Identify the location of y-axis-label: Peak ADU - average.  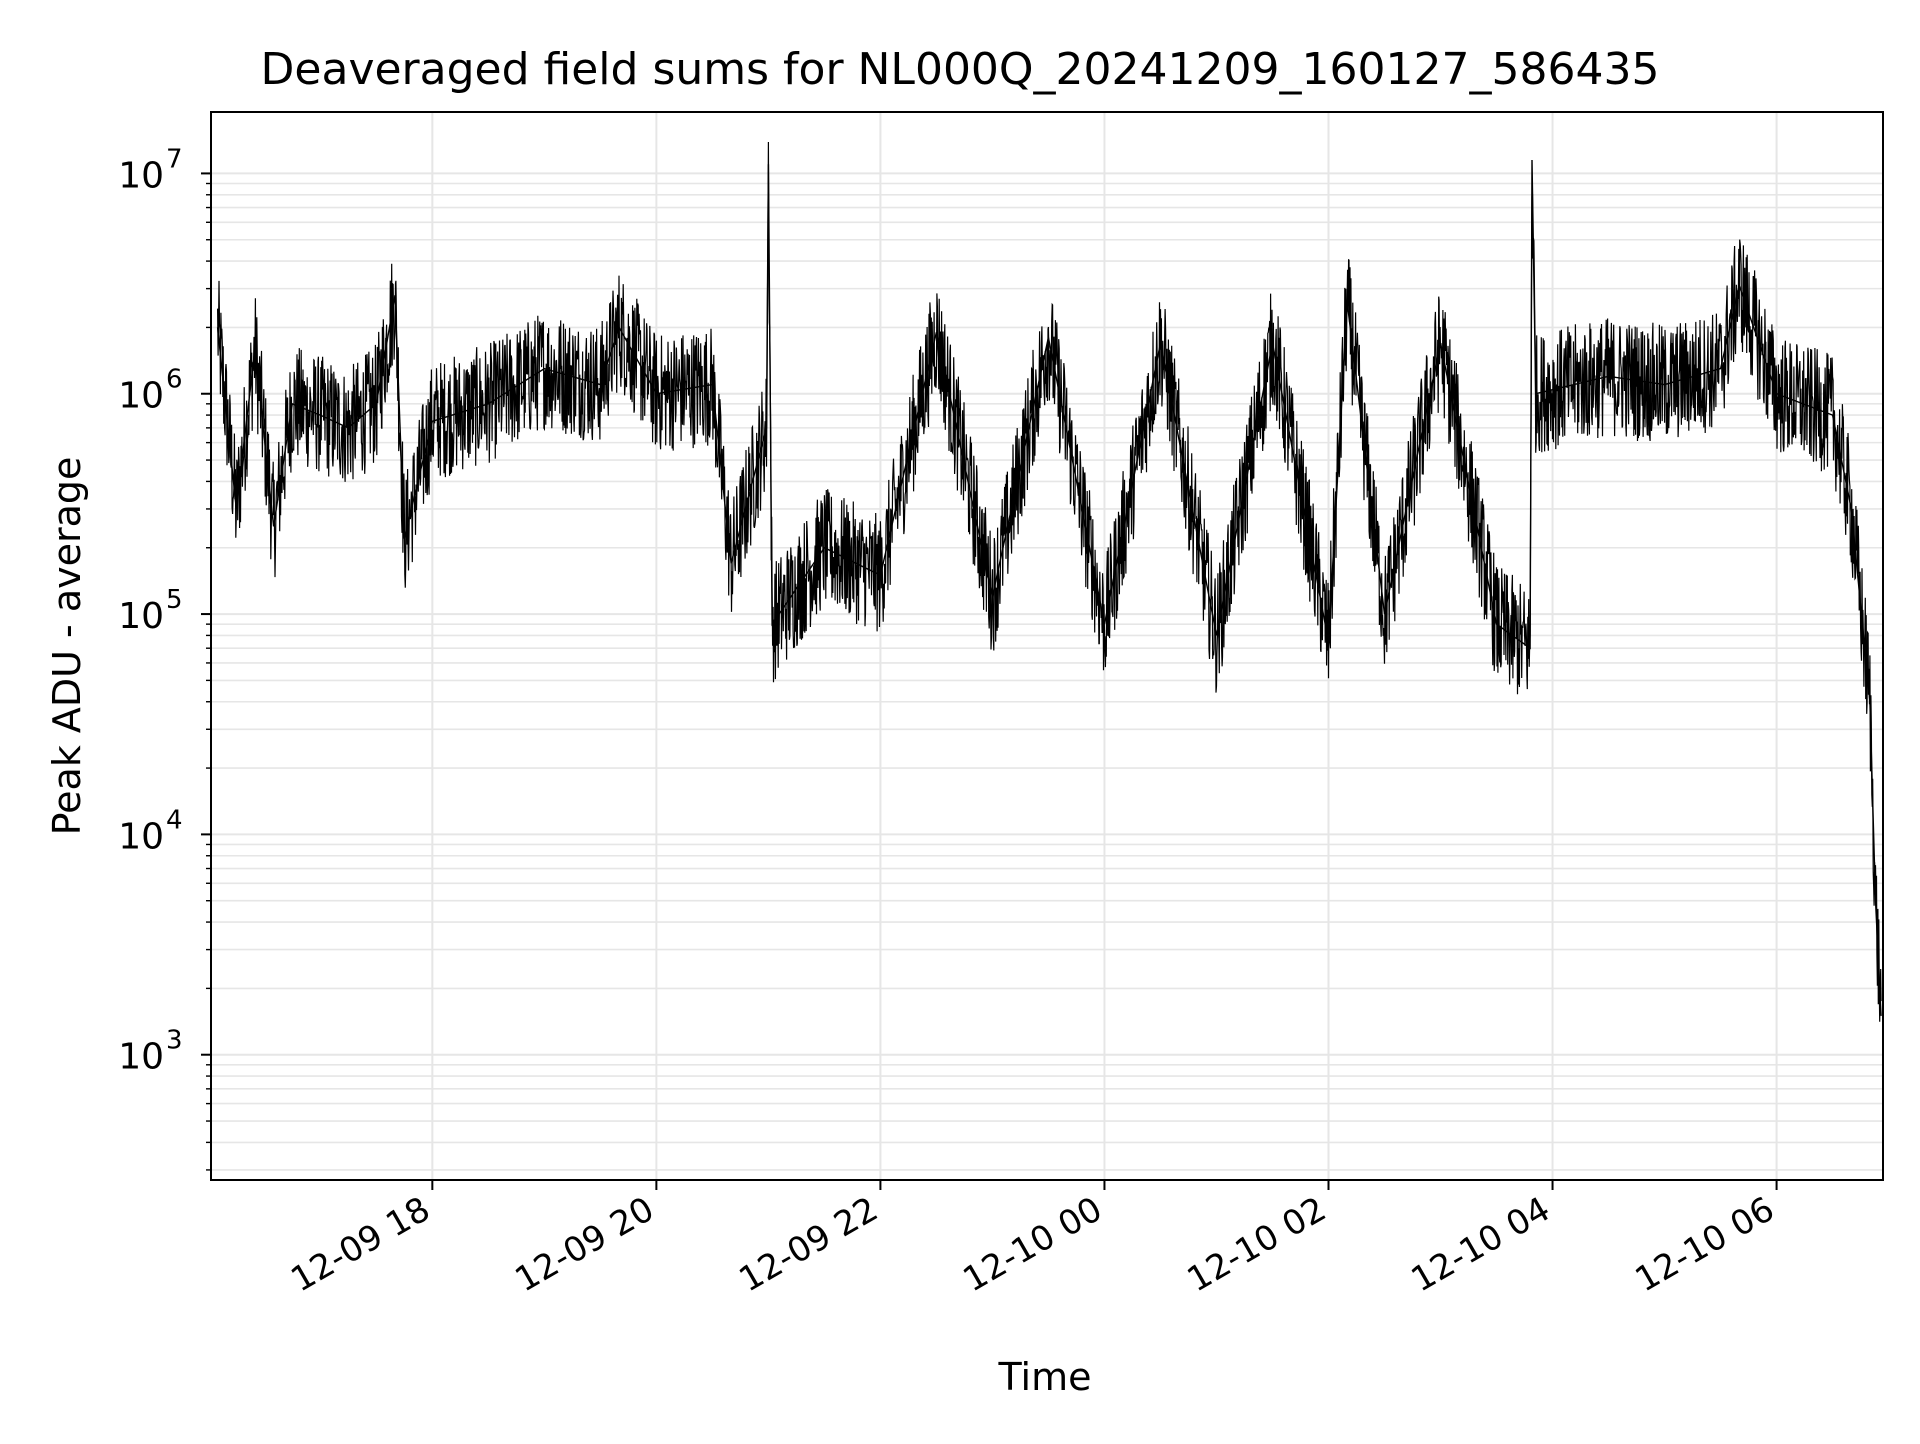
(67, 646).